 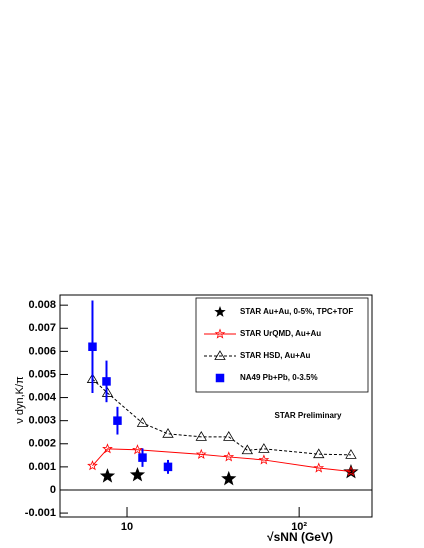 What do you see at coordinates (42, 374) in the screenshot?
I see `y-tick-label: 0.005` at bounding box center [42, 374].